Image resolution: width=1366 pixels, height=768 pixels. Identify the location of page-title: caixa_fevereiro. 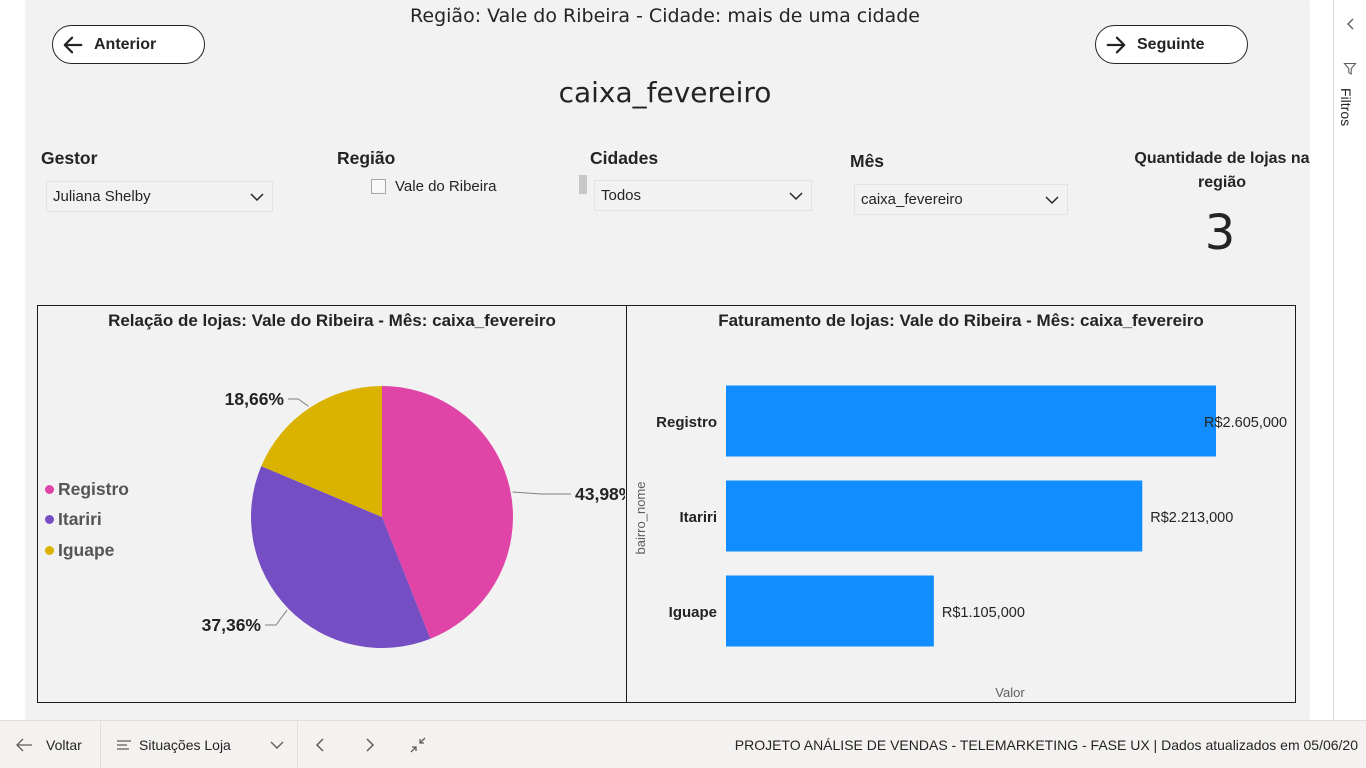
(665, 92).